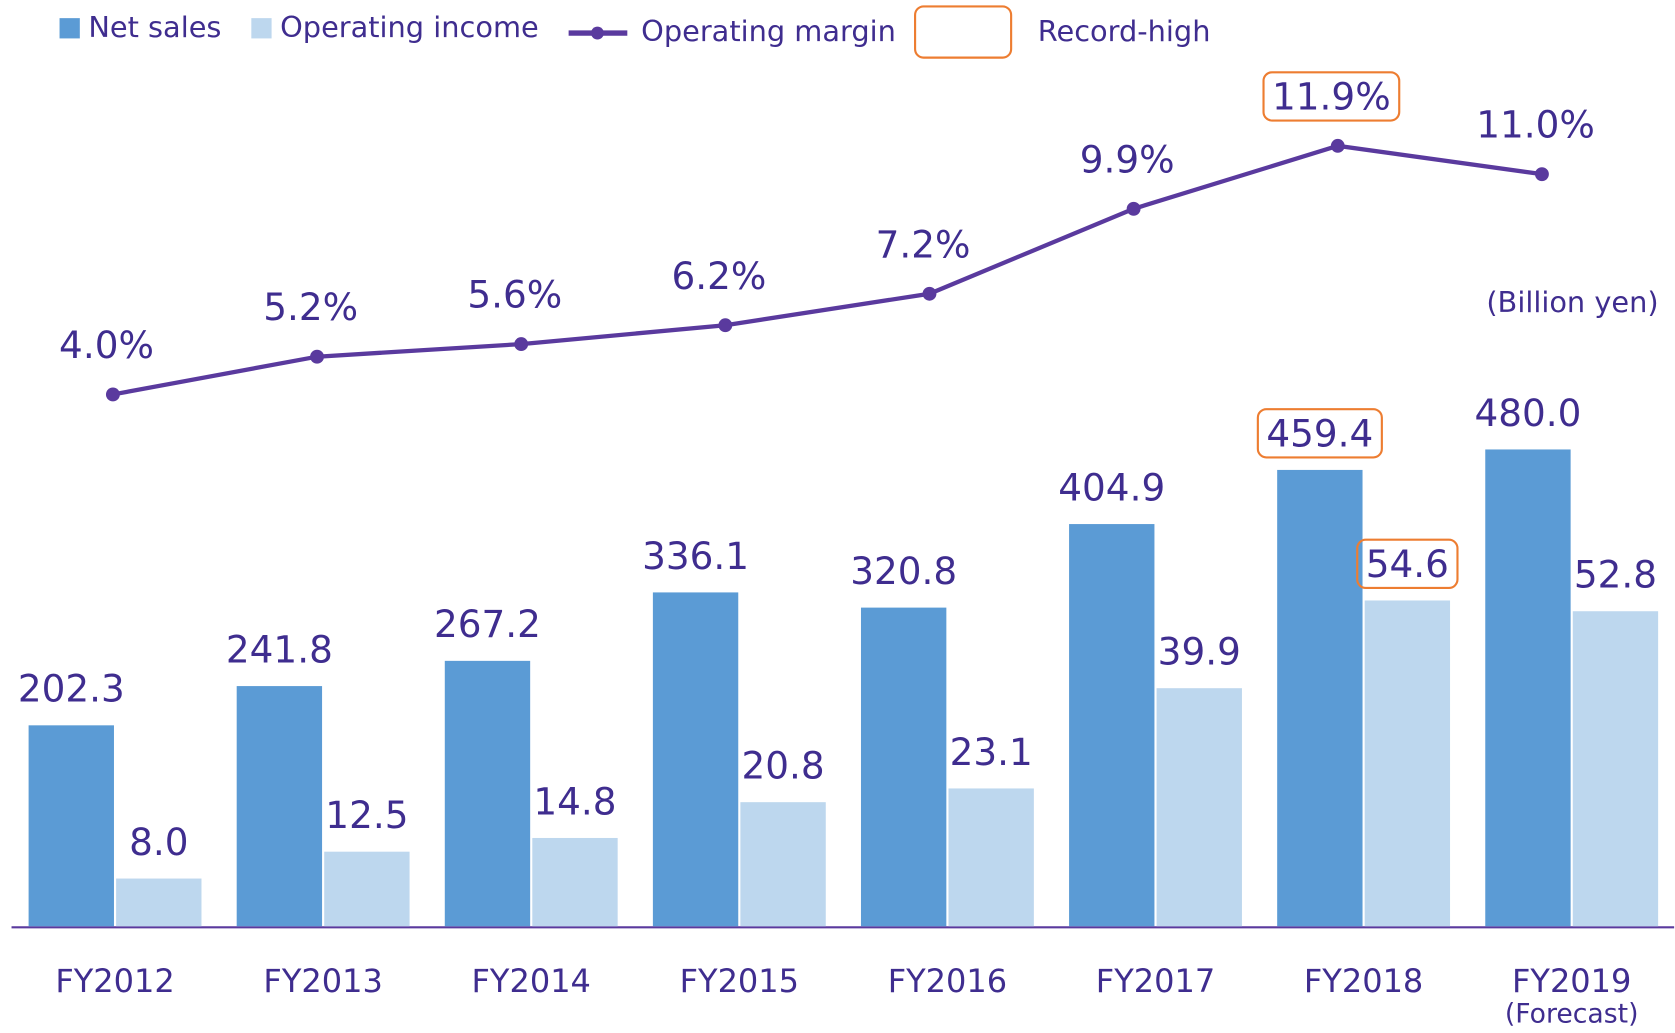 This screenshot has height=1033, width=1675. I want to click on unit-label: (Billion yen), so click(1572, 302).